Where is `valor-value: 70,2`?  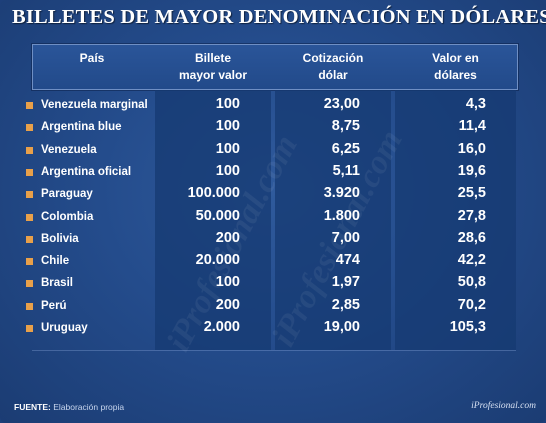 valor-value: 70,2 is located at coordinates (471, 304).